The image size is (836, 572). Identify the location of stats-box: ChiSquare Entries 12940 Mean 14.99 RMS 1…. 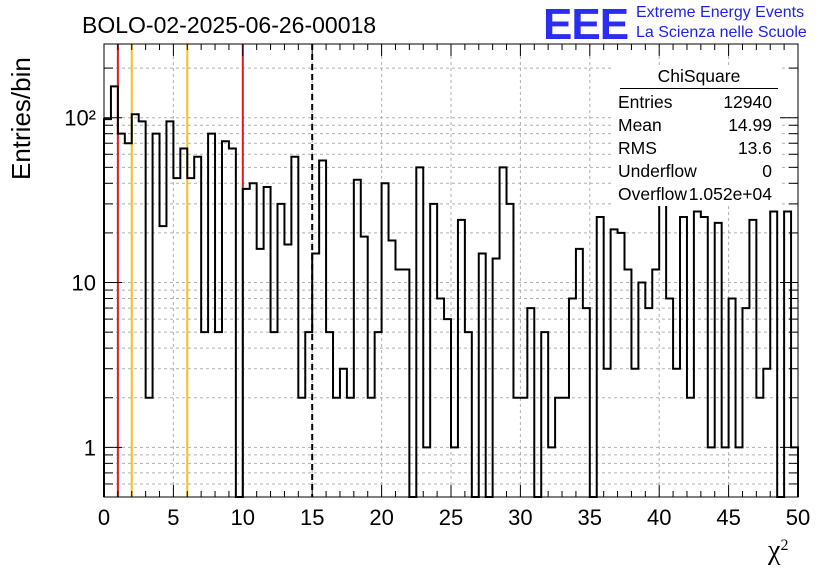
(696, 136).